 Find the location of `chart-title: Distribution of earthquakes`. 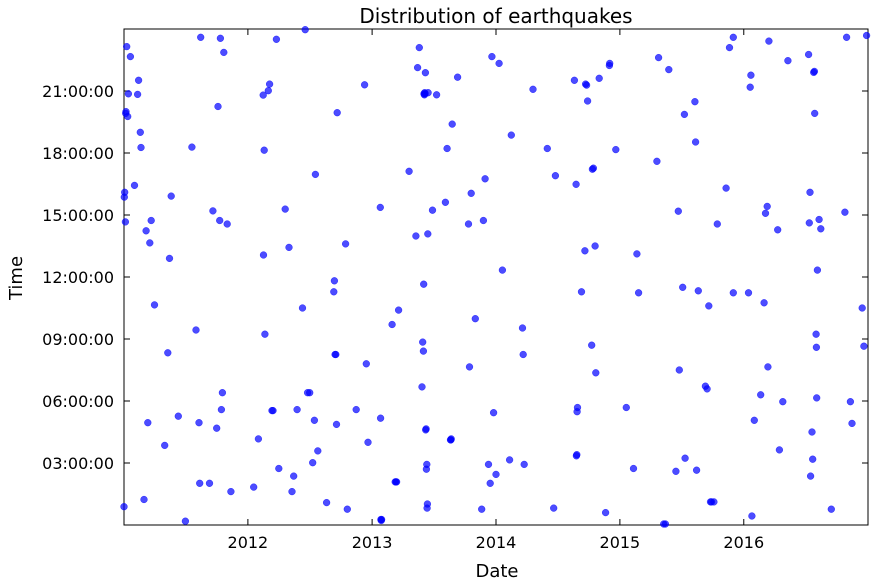

chart-title: Distribution of earthquakes is located at coordinates (495, 16).